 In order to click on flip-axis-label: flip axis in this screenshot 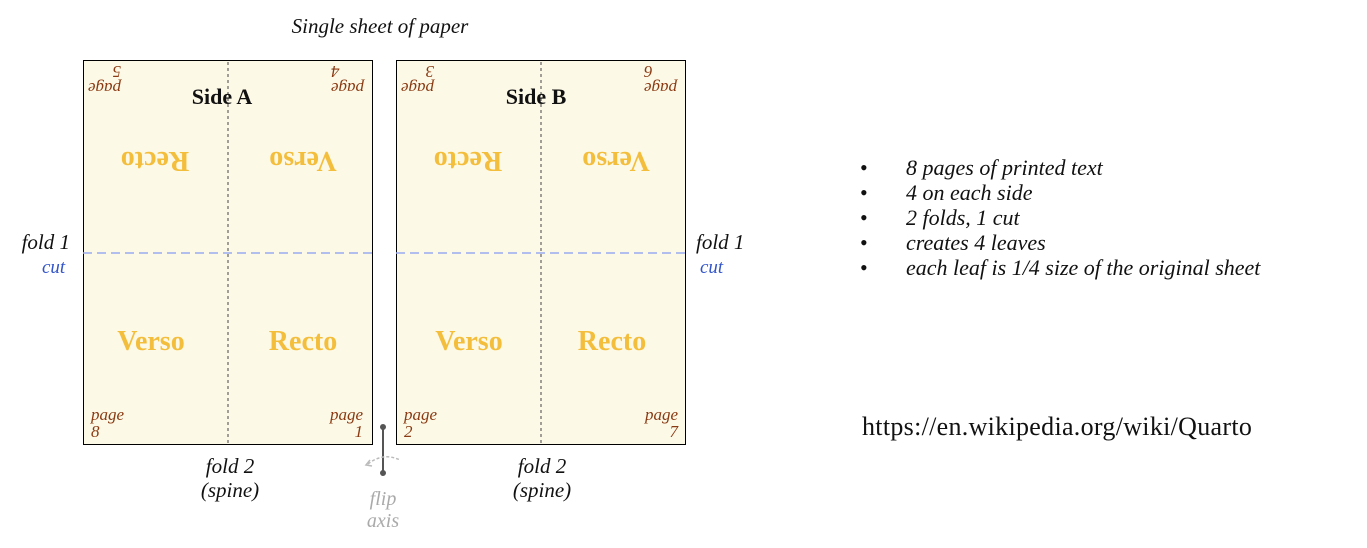, I will do `click(383, 510)`.